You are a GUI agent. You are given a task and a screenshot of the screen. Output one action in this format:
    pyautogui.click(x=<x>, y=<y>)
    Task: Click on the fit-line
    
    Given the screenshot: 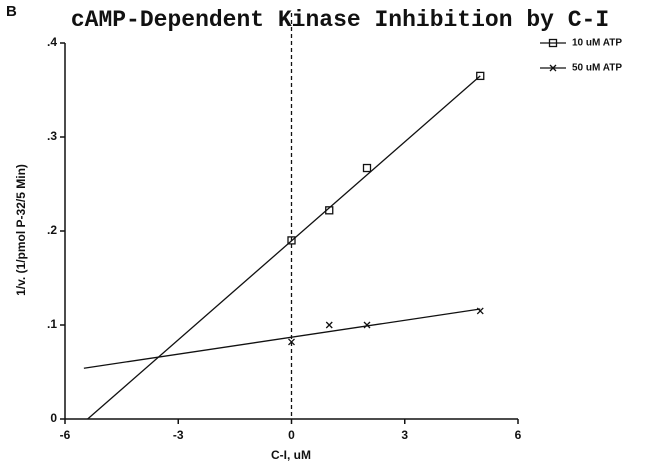 What is the action you would take?
    pyautogui.click(x=282, y=338)
    